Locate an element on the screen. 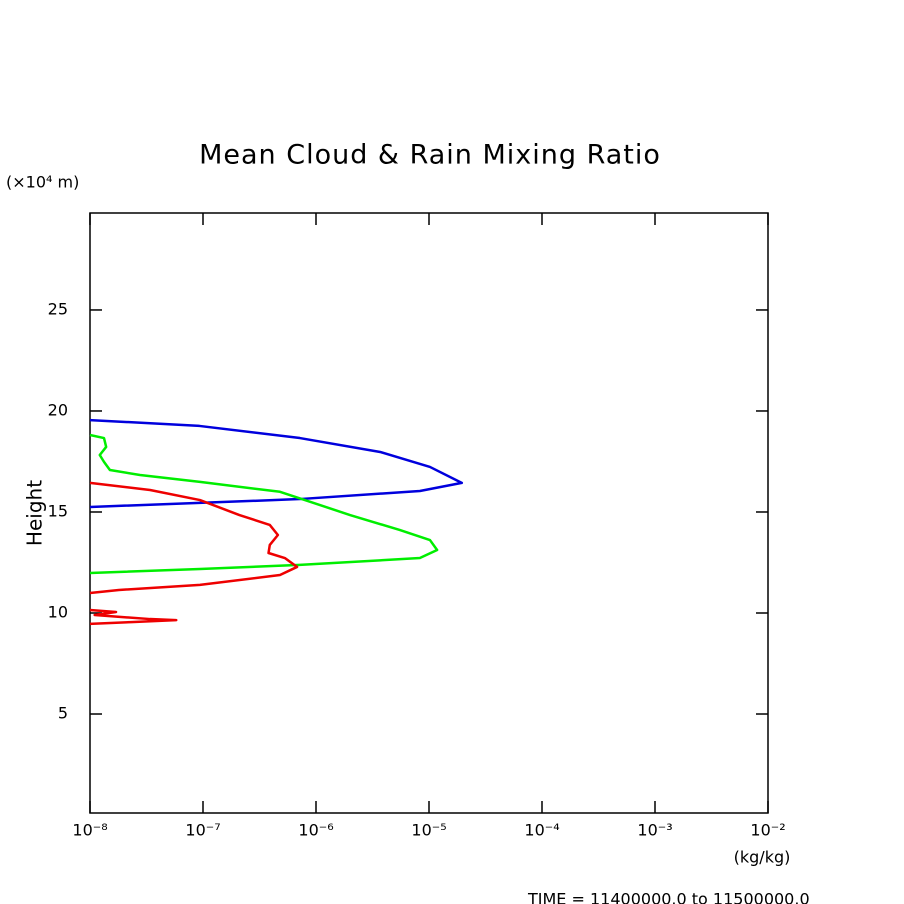  x-tick-label: 10⁻⁴ is located at coordinates (541, 830).